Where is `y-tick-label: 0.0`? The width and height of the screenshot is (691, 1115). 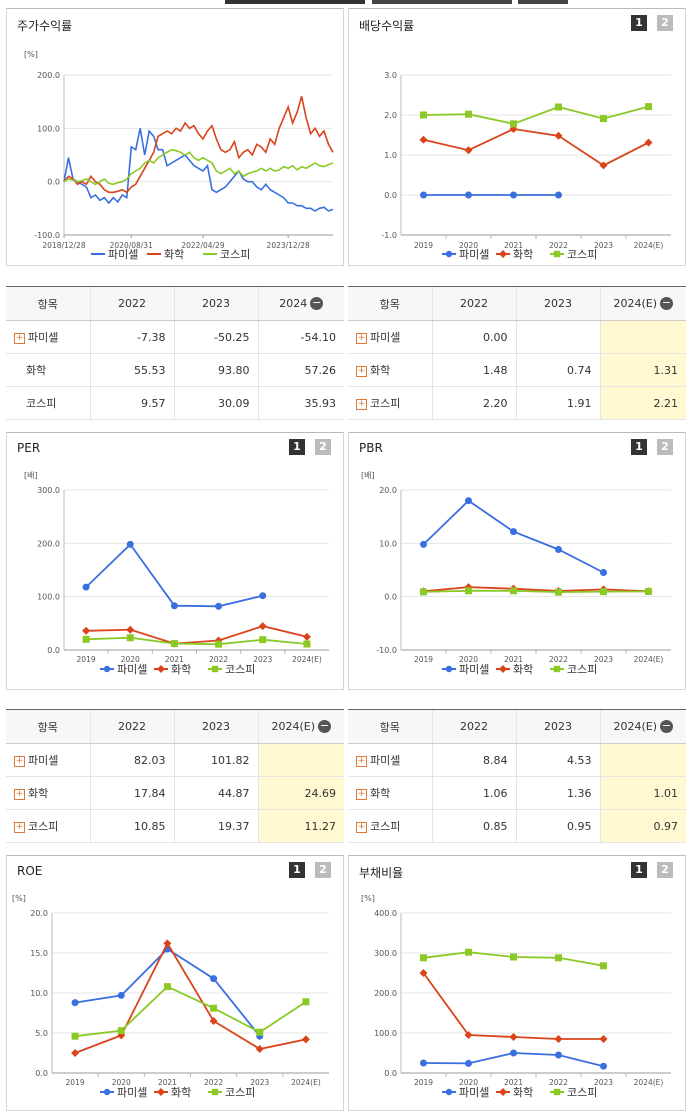 y-tick-label: 0.0 is located at coordinates (53, 650).